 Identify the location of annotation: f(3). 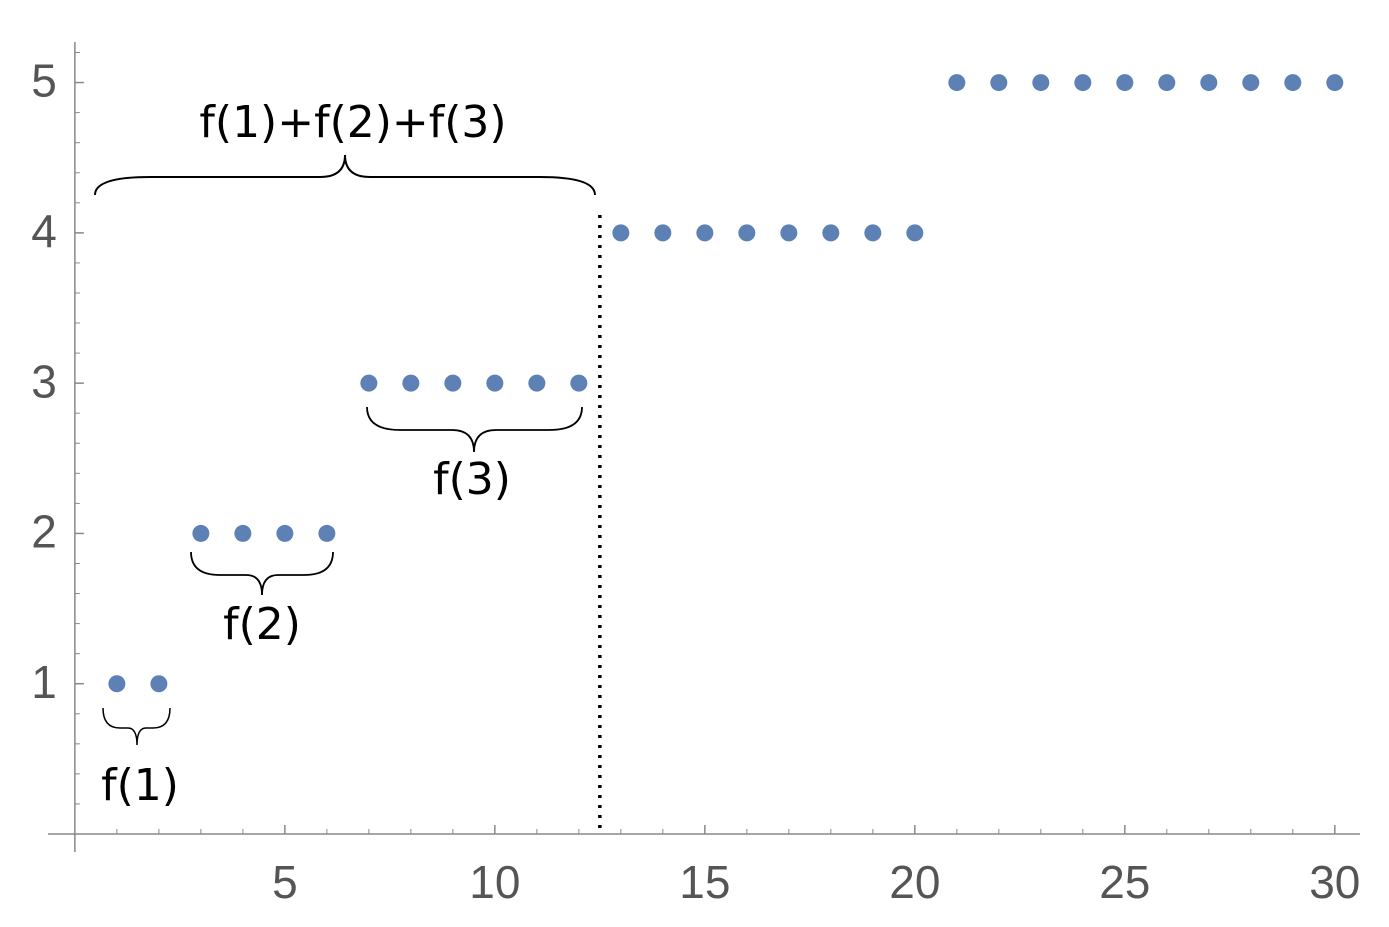
(472, 479).